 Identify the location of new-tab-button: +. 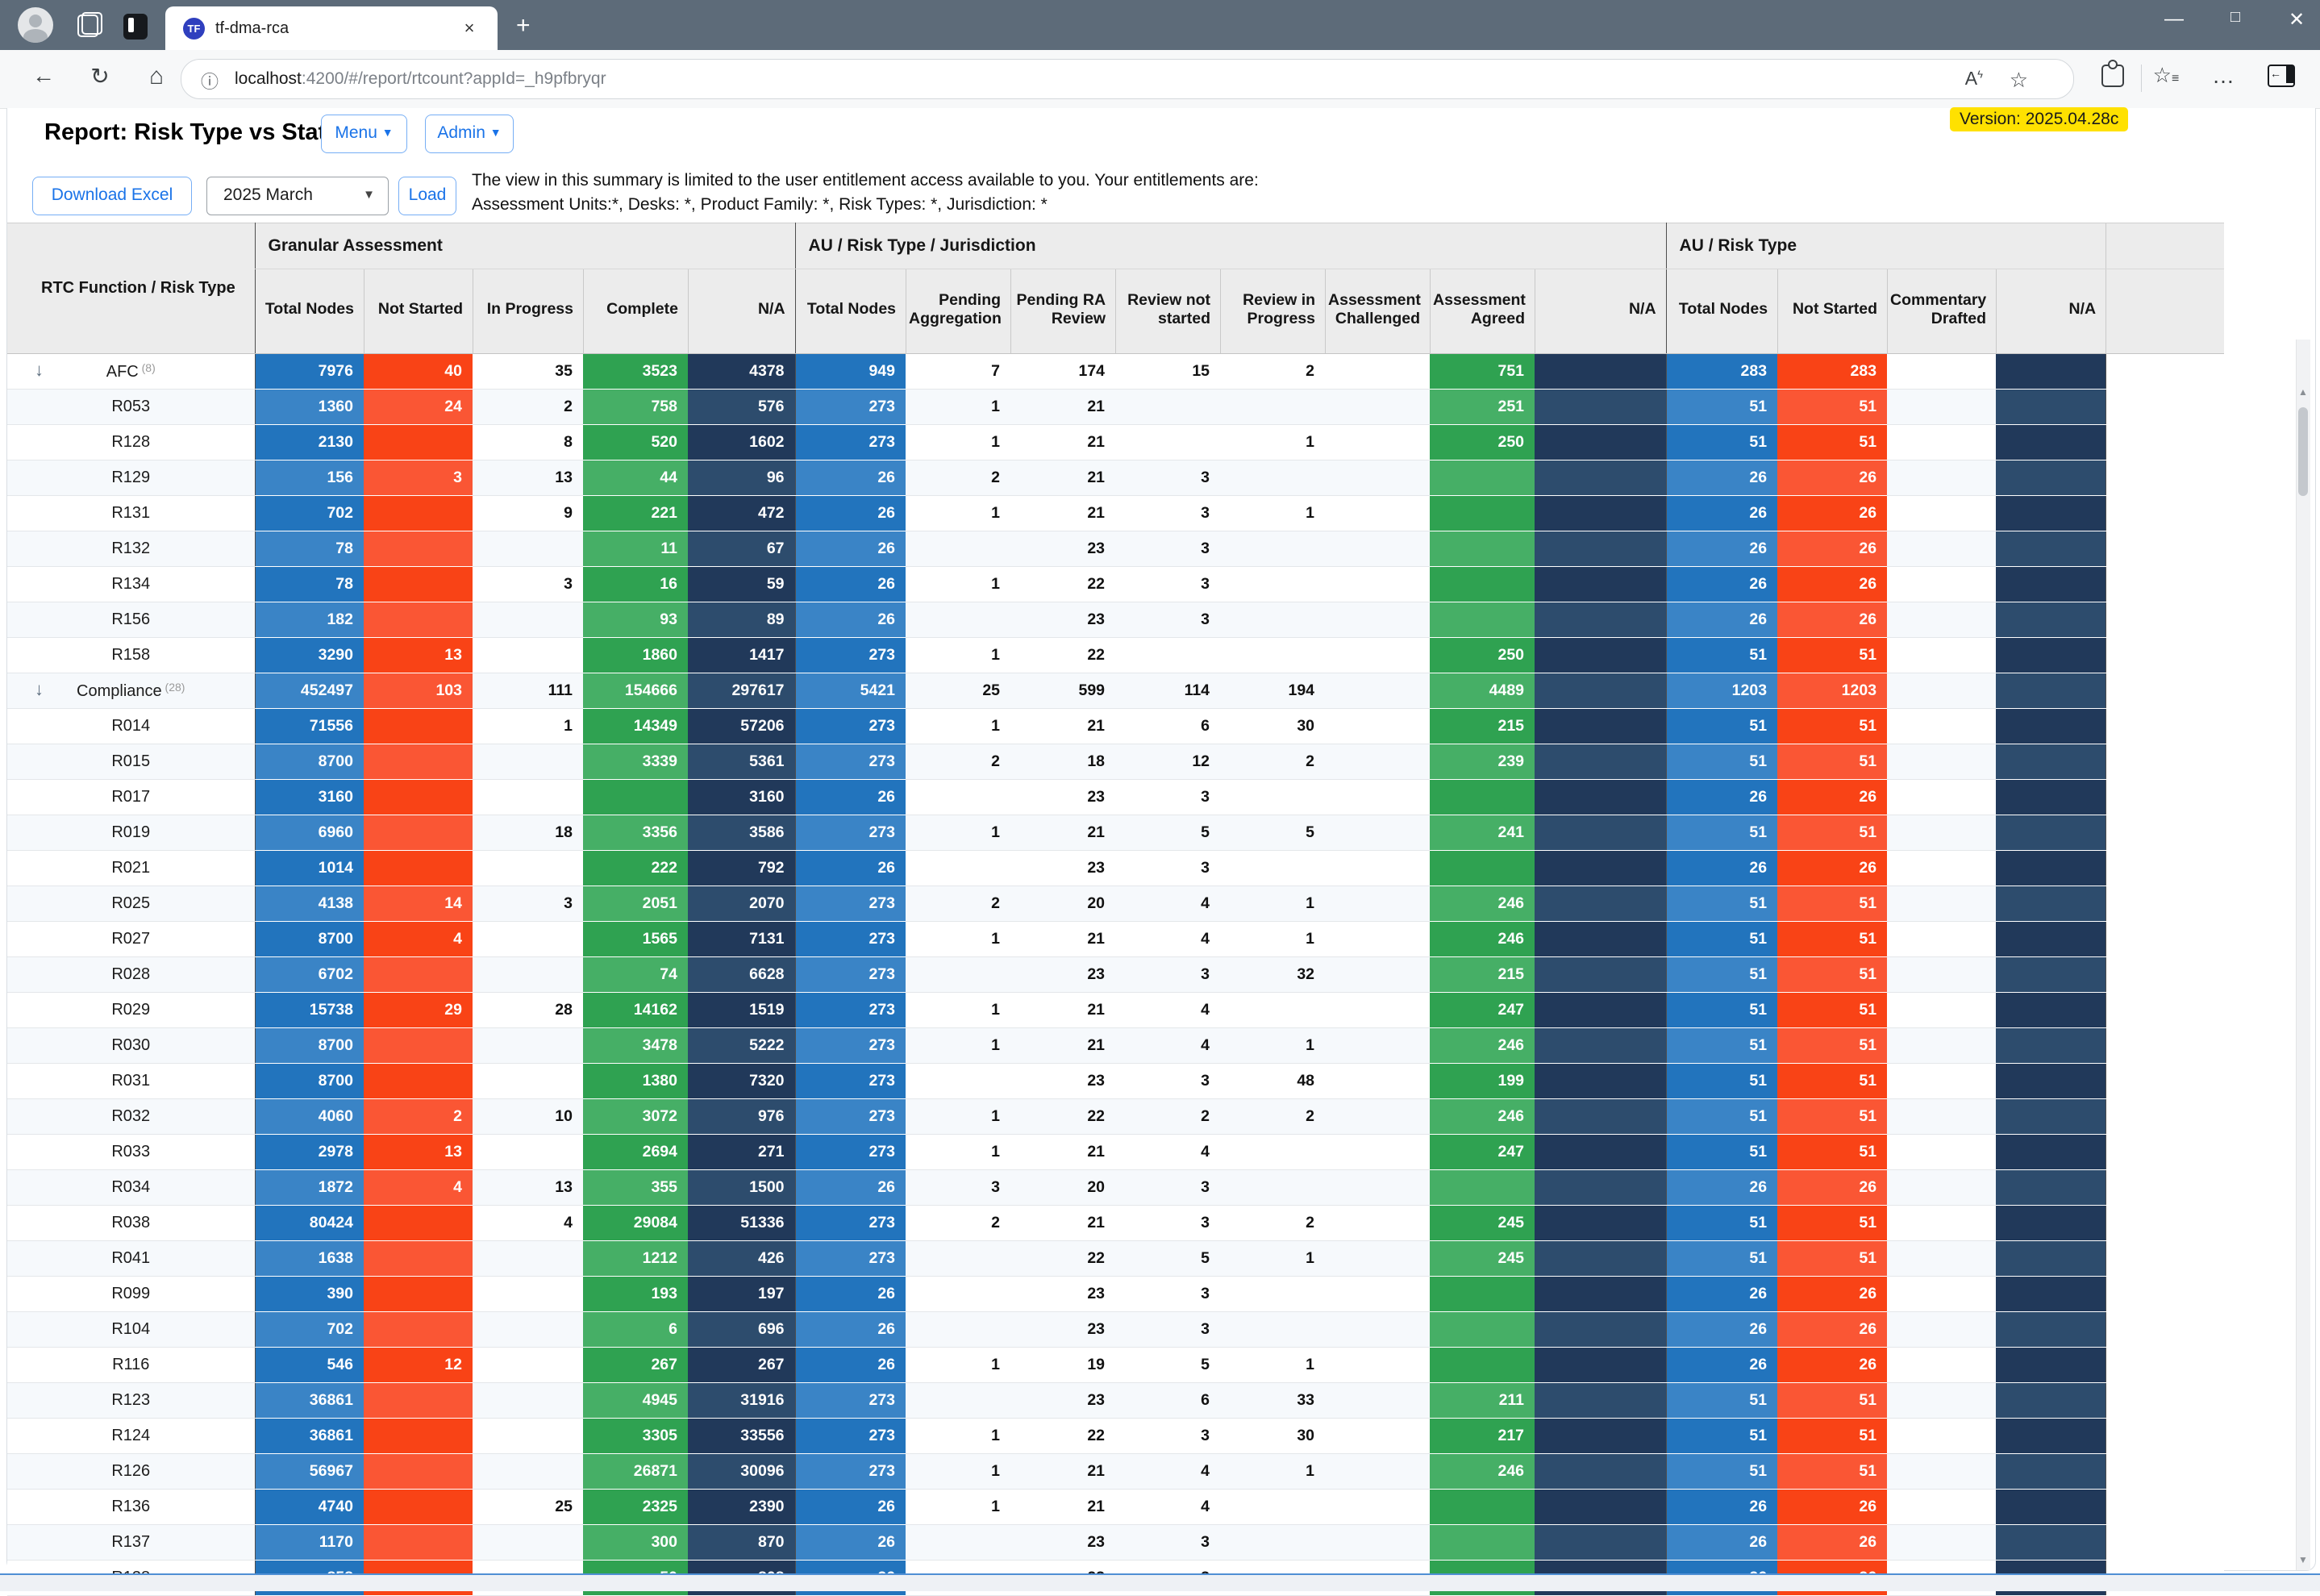
(523, 26).